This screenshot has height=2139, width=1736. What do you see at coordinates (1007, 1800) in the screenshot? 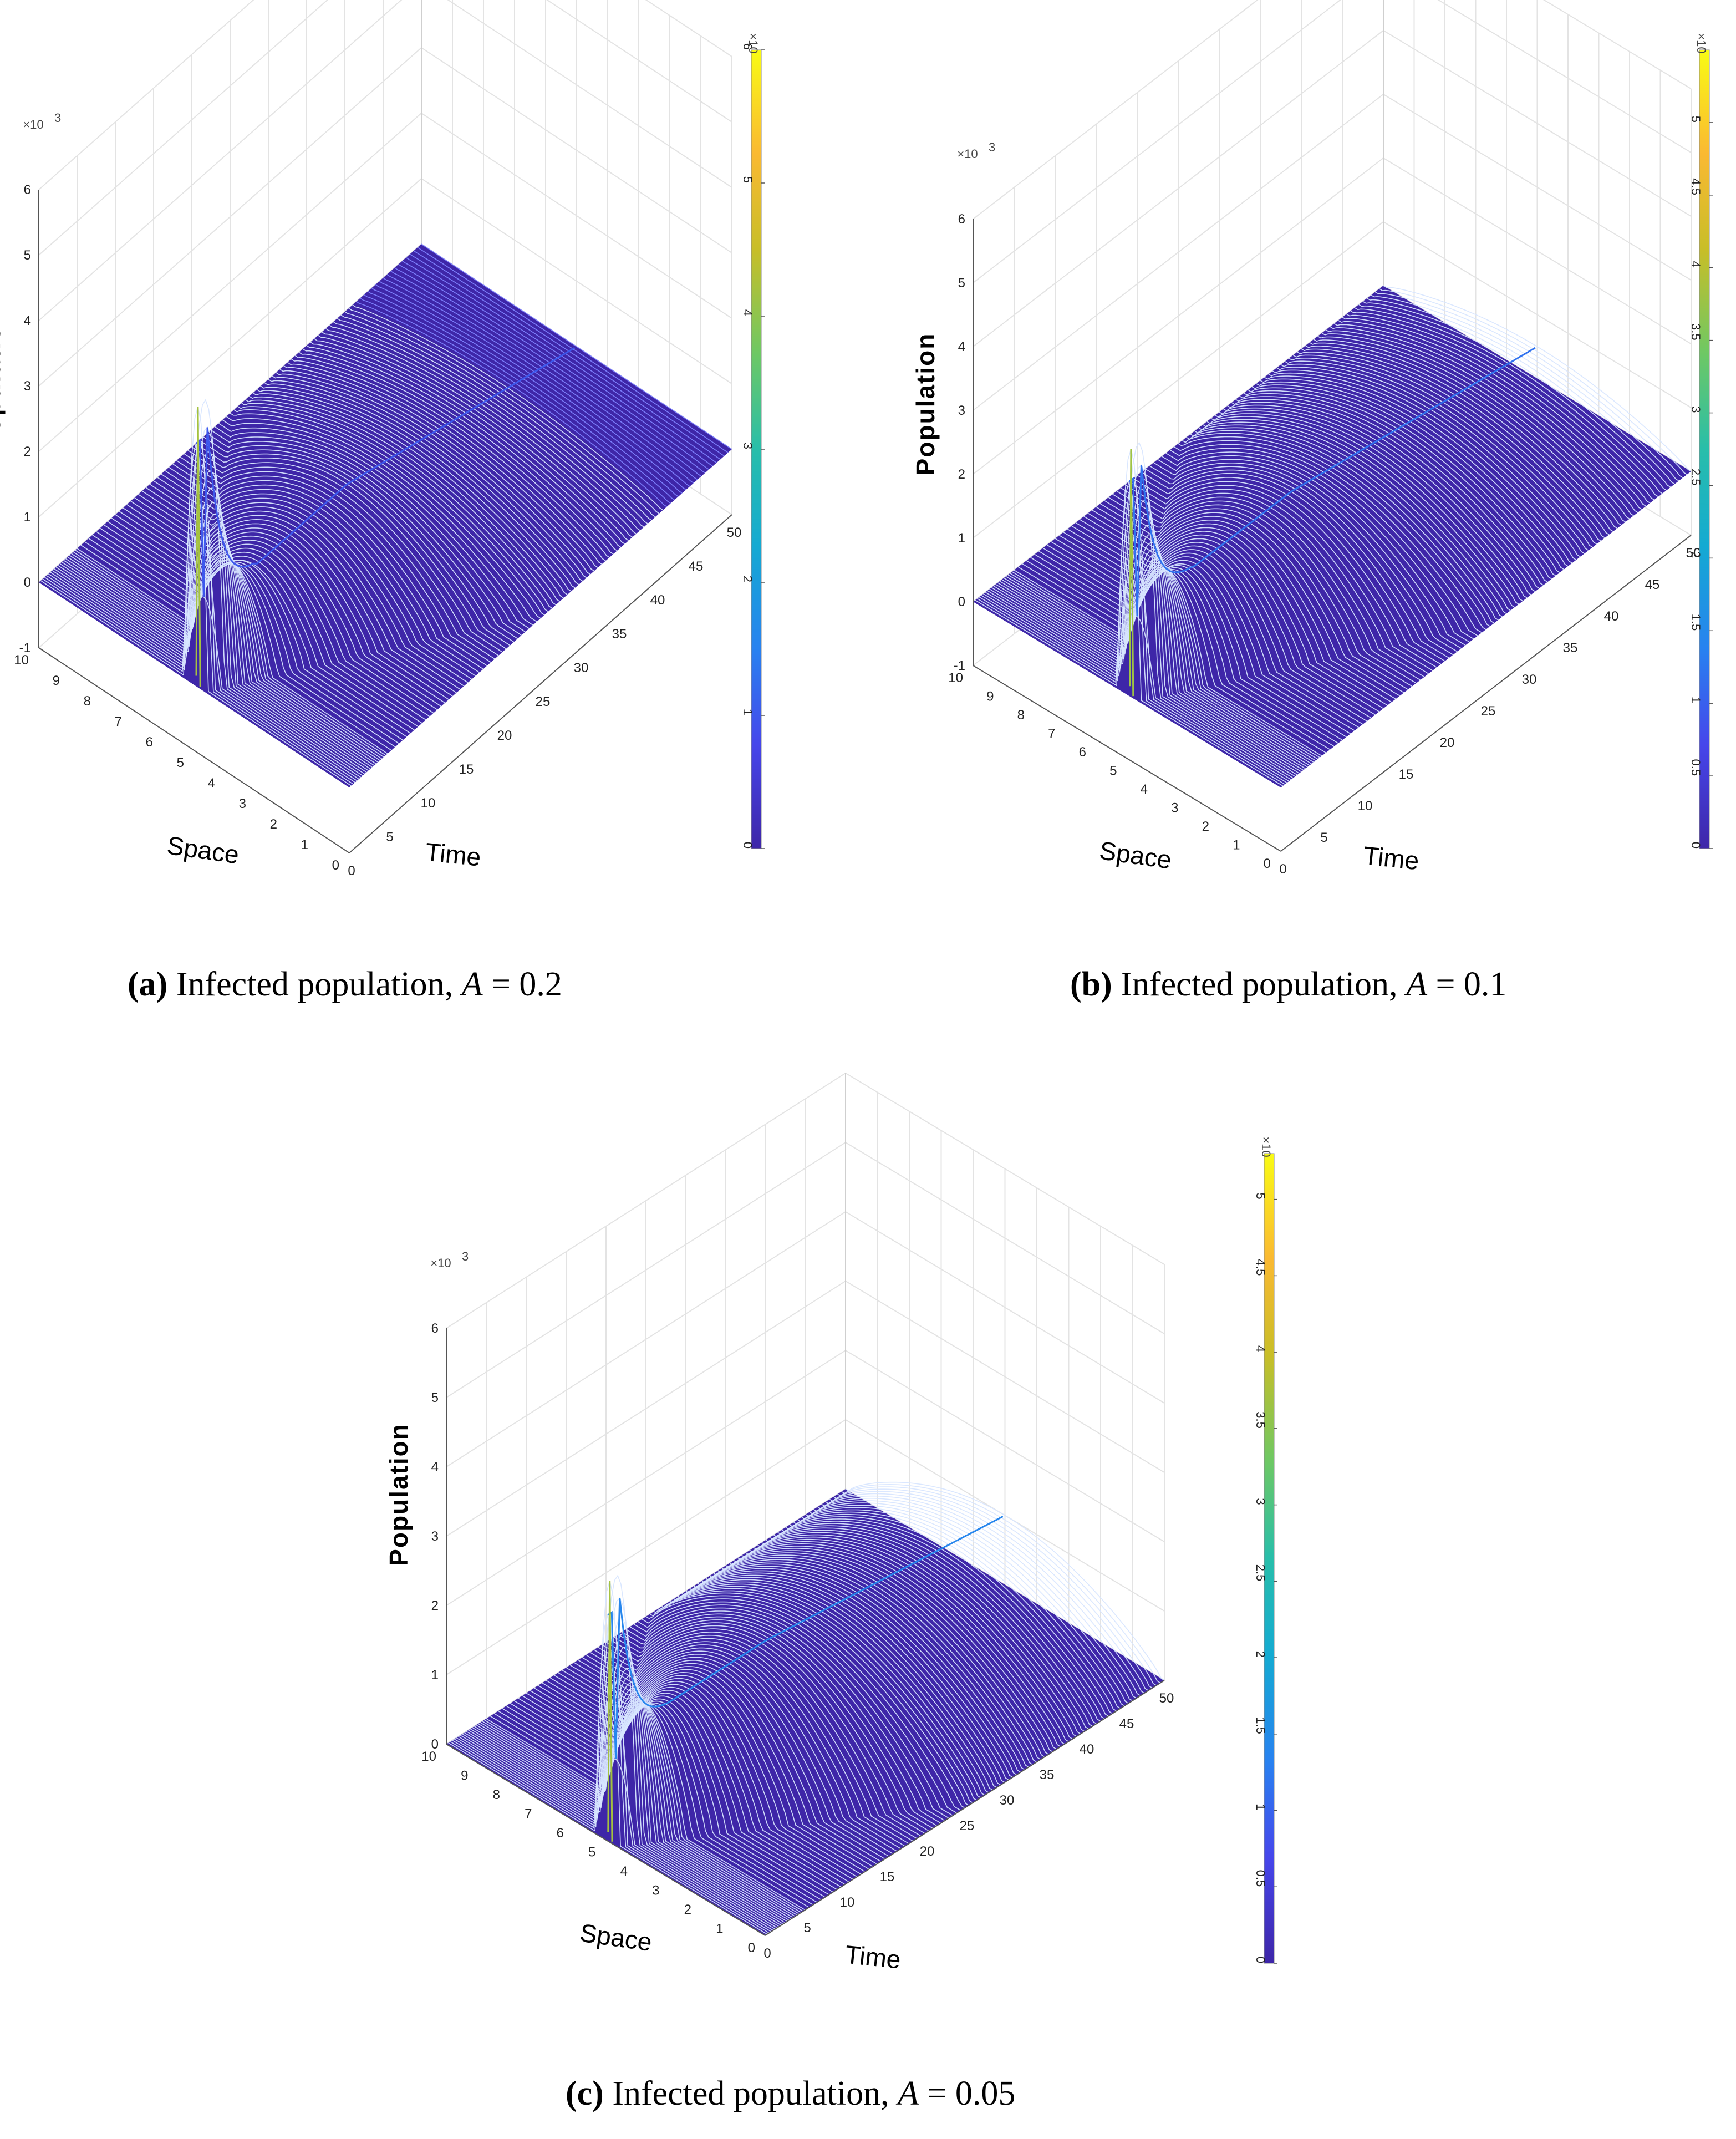
I see `time-tick-label: 30` at bounding box center [1007, 1800].